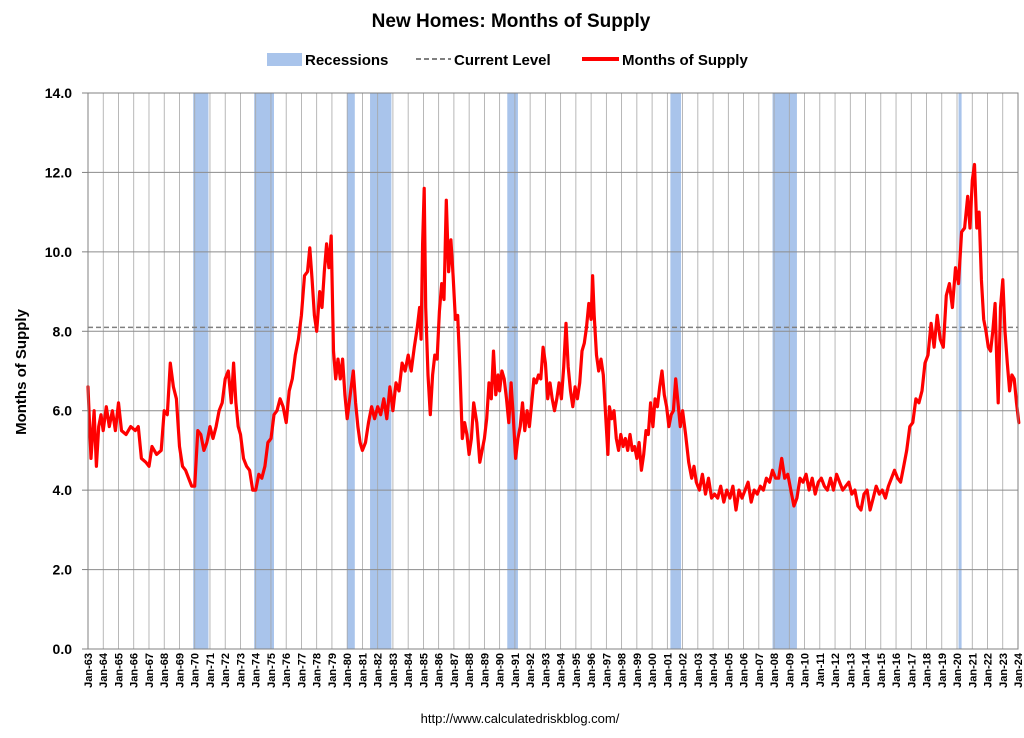  What do you see at coordinates (511, 21) in the screenshot?
I see `chart-title: New Homes: Months of Supply` at bounding box center [511, 21].